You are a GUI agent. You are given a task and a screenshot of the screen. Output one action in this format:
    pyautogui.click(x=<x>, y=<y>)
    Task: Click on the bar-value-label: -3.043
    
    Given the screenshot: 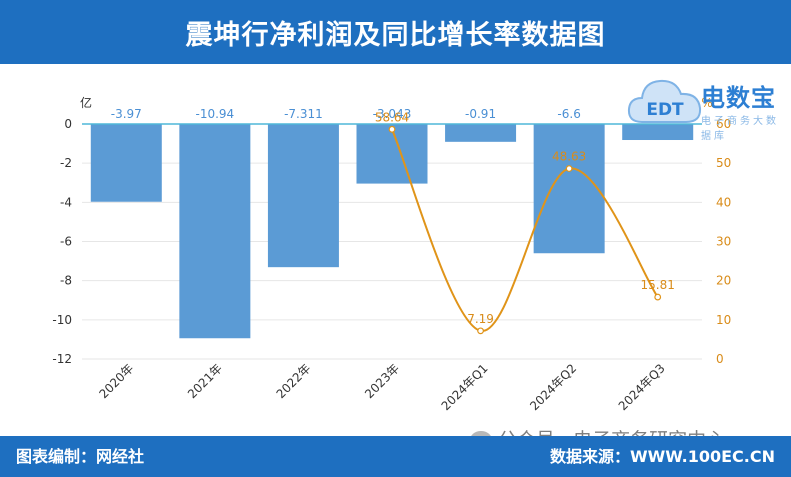 What is the action you would take?
    pyautogui.click(x=392, y=114)
    